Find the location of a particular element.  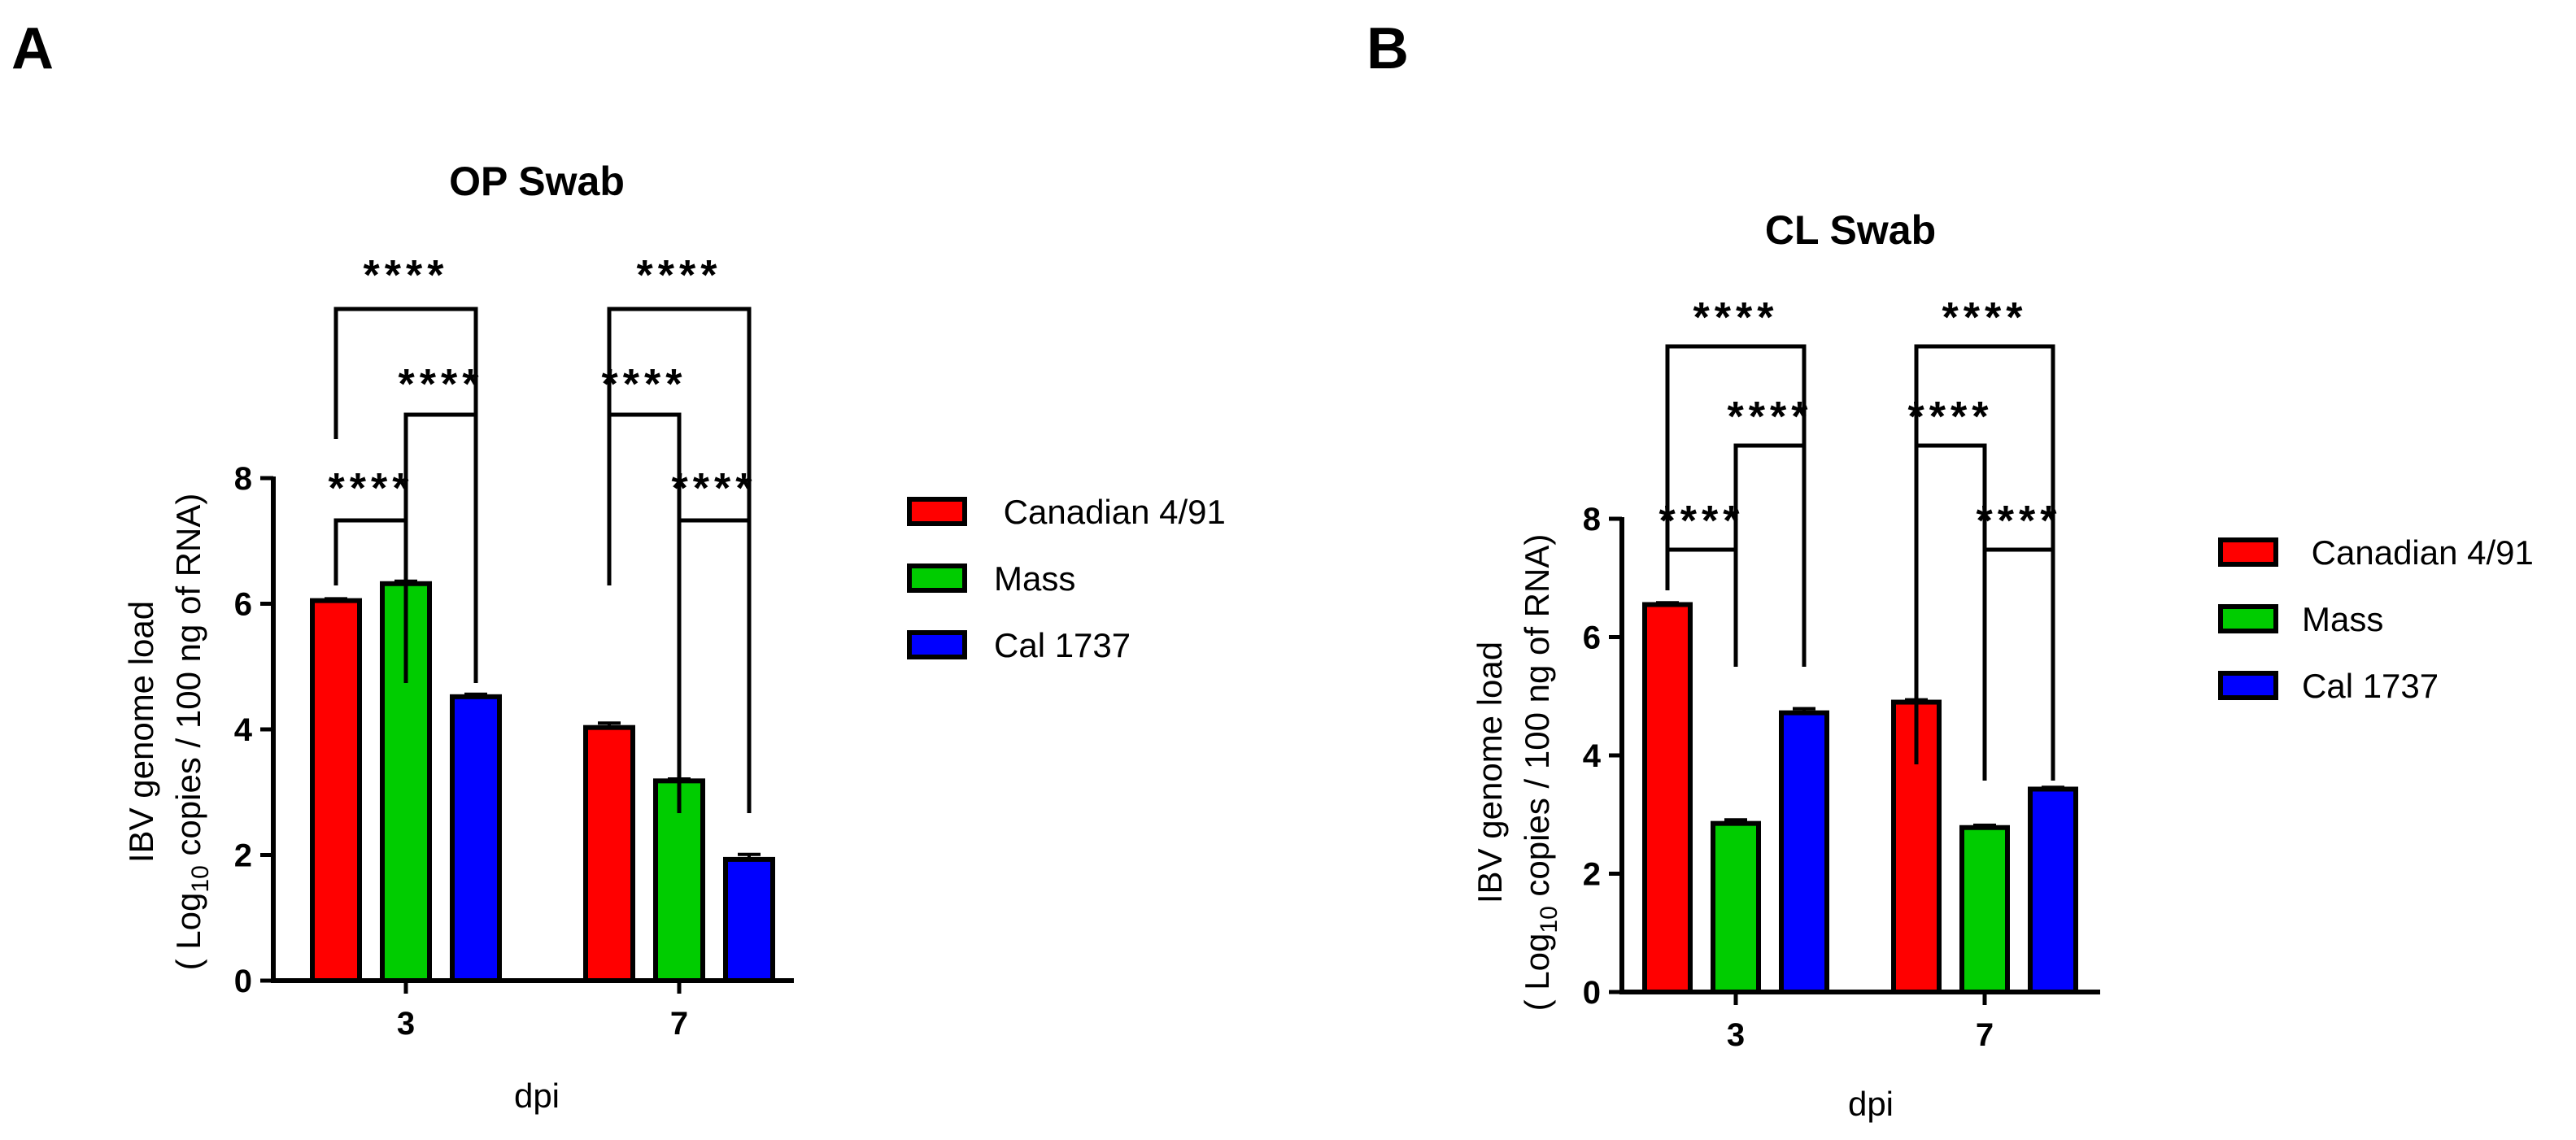

panel-a-y-tick-label: 2 is located at coordinates (243, 856).